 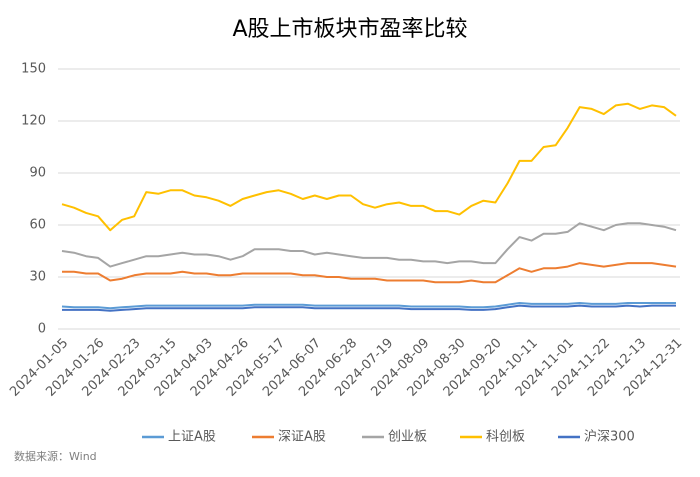 What do you see at coordinates (407, 437) in the screenshot?
I see `legend-label: 创业板` at bounding box center [407, 437].